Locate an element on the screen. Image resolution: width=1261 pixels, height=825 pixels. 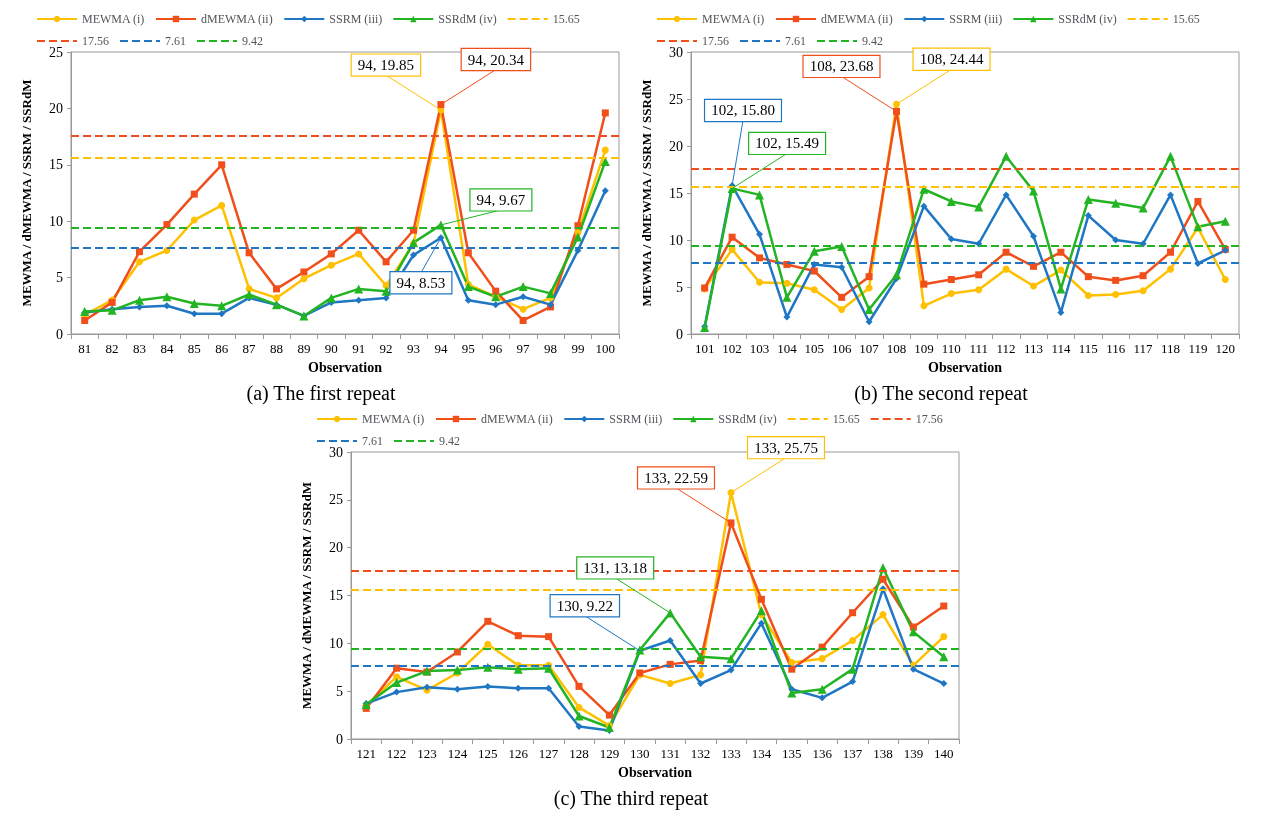
x-tick-label: 129 is located at coordinates (609, 753).